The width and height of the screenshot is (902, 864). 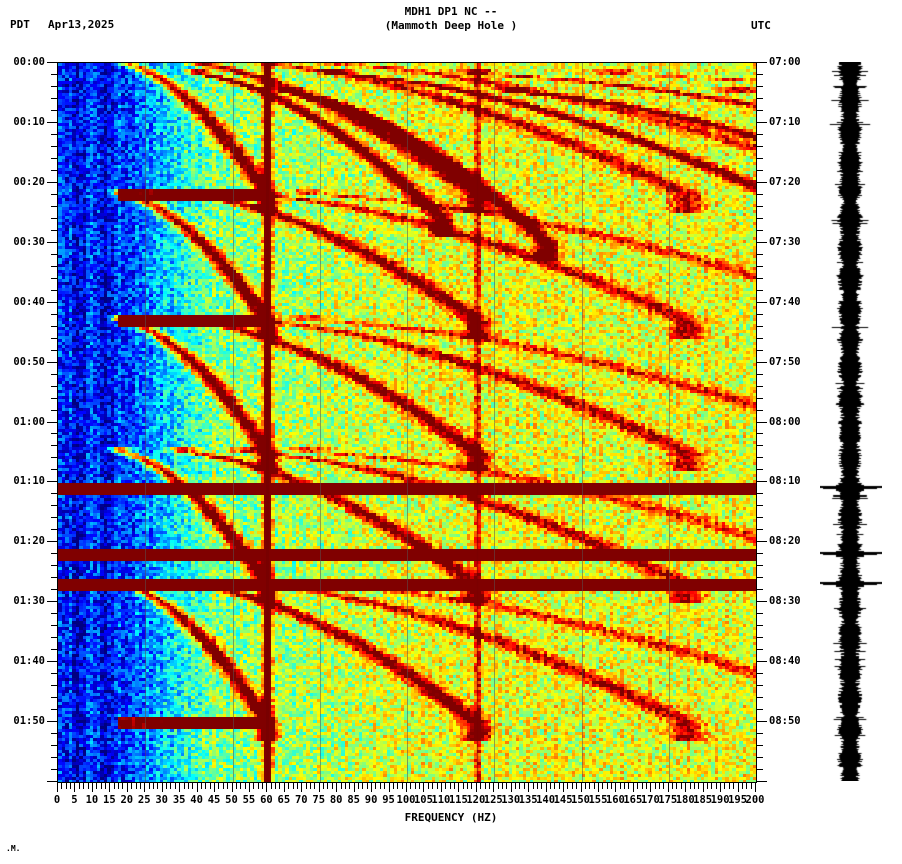 I want to click on right-axis-tick-label: 08:30, so click(x=785, y=601).